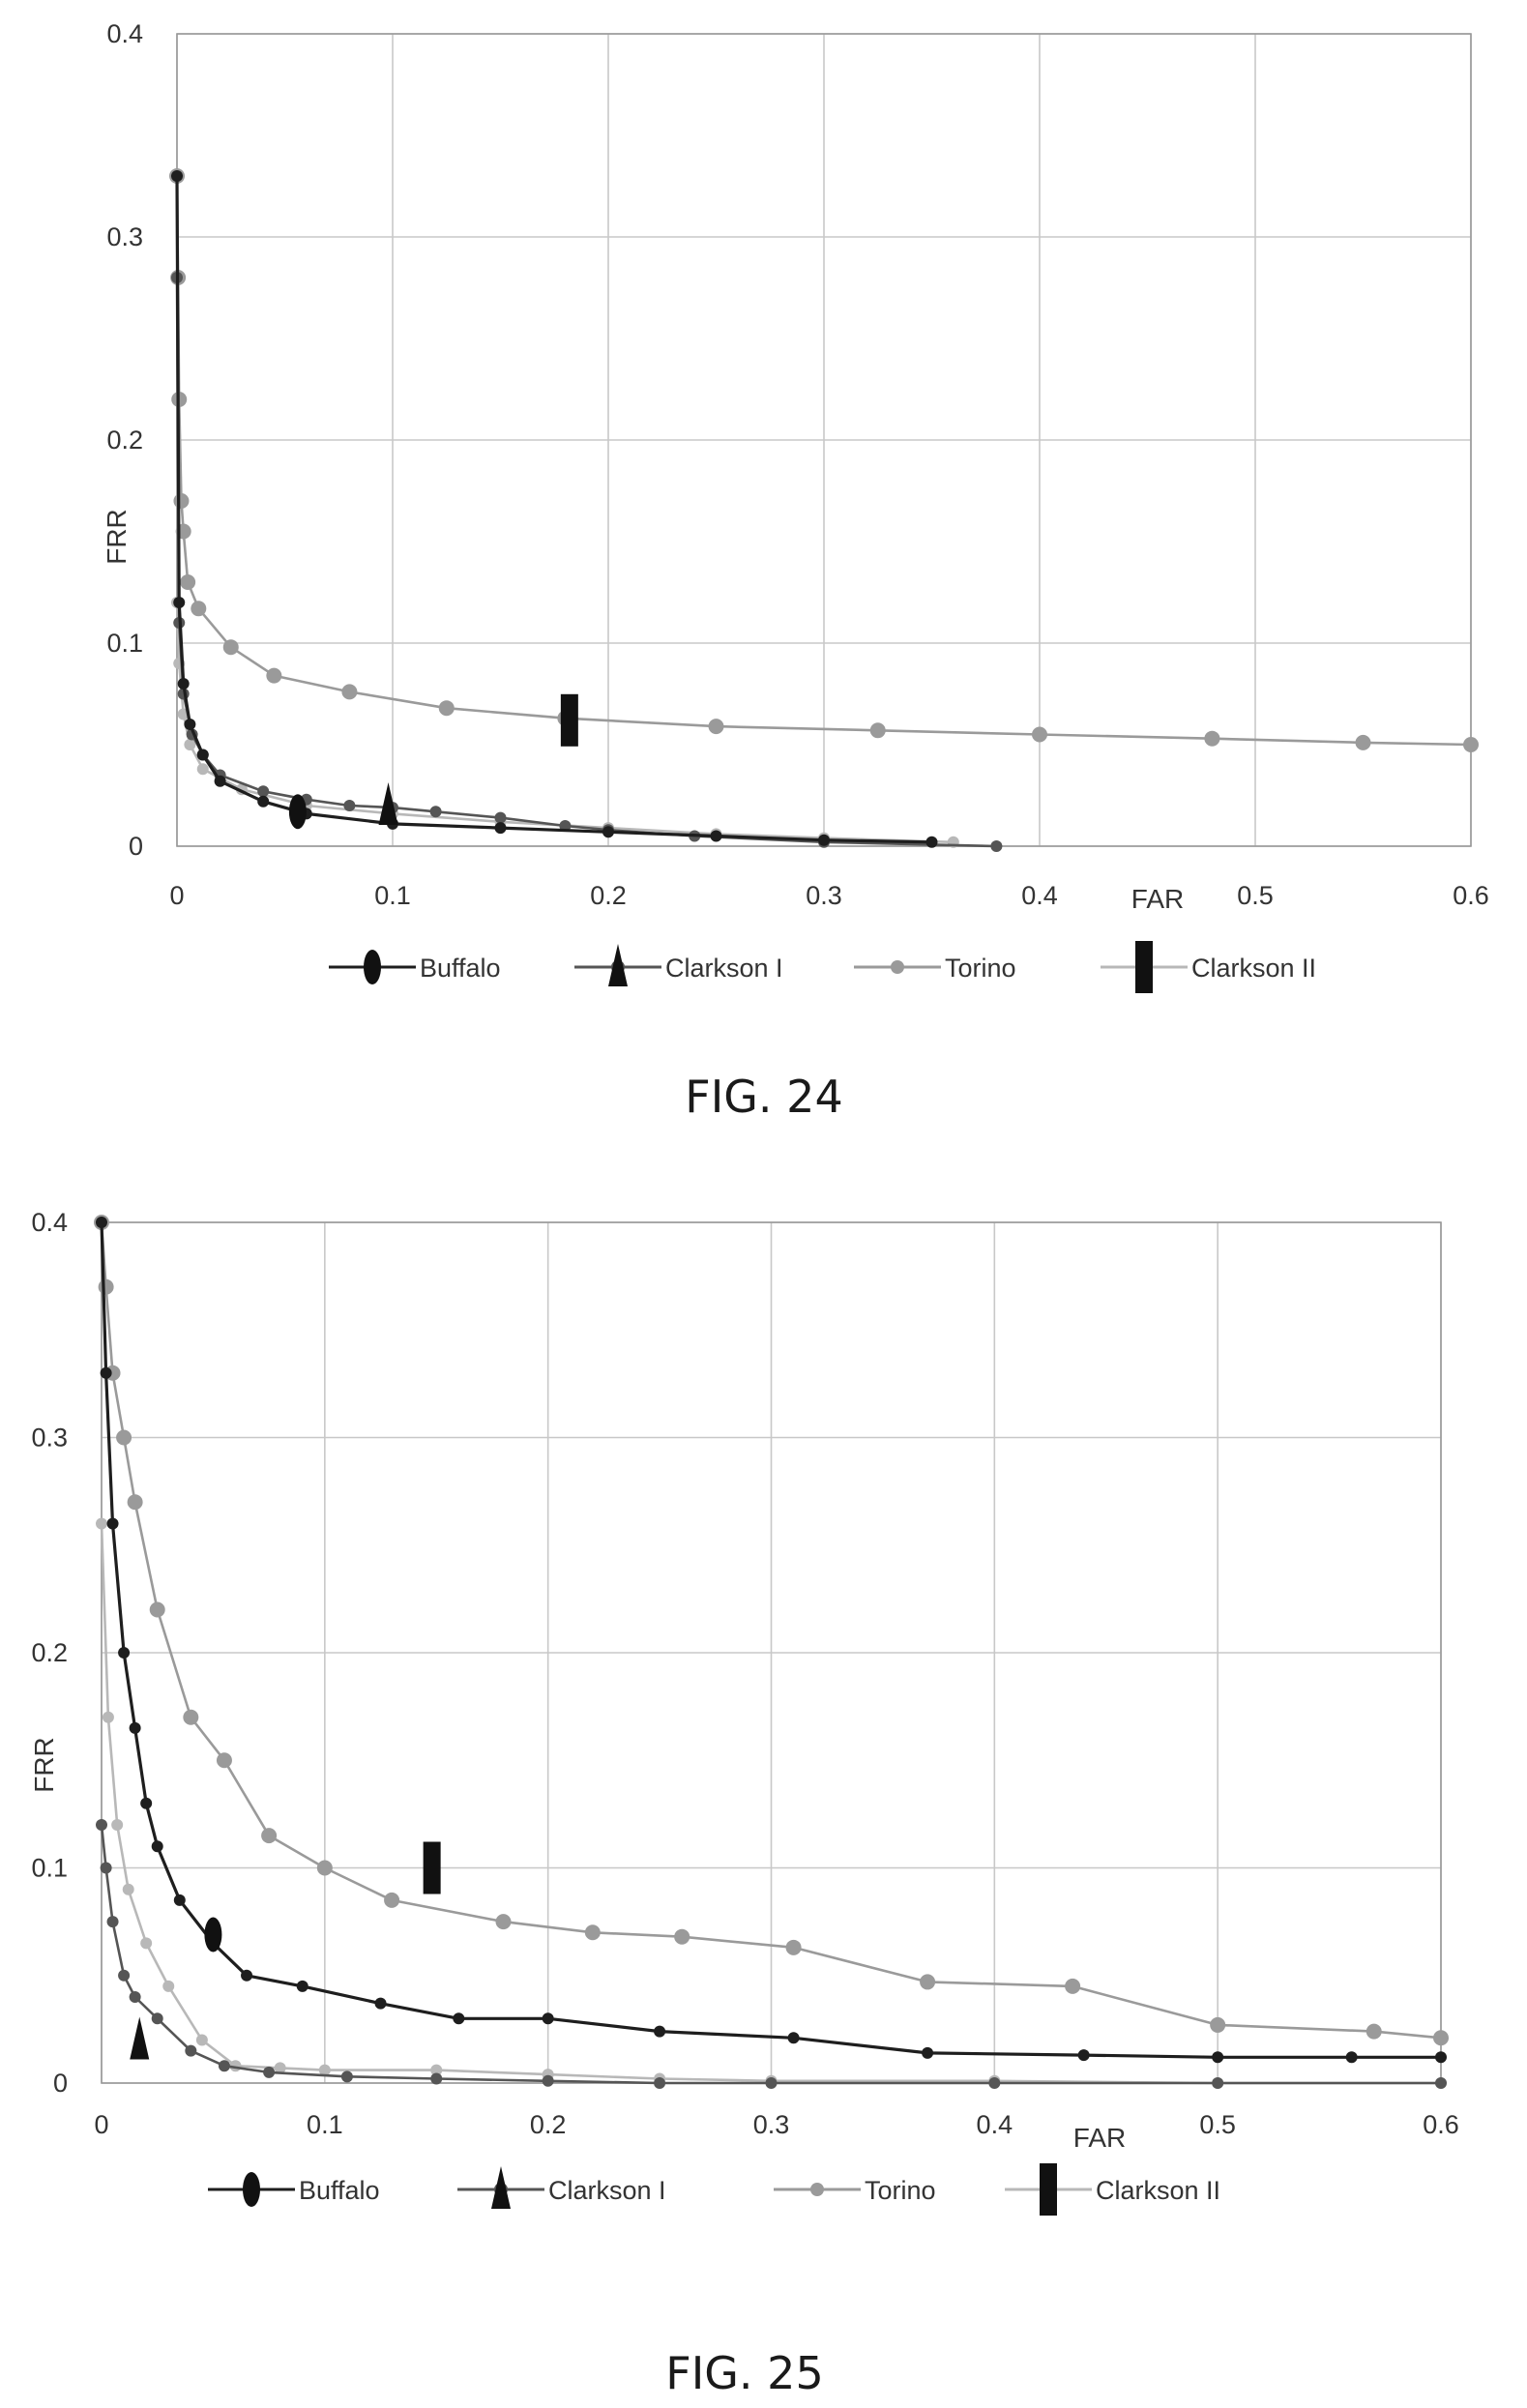  Describe the element at coordinates (124, 33) in the screenshot. I see `y-tick-label: 0.4` at that location.